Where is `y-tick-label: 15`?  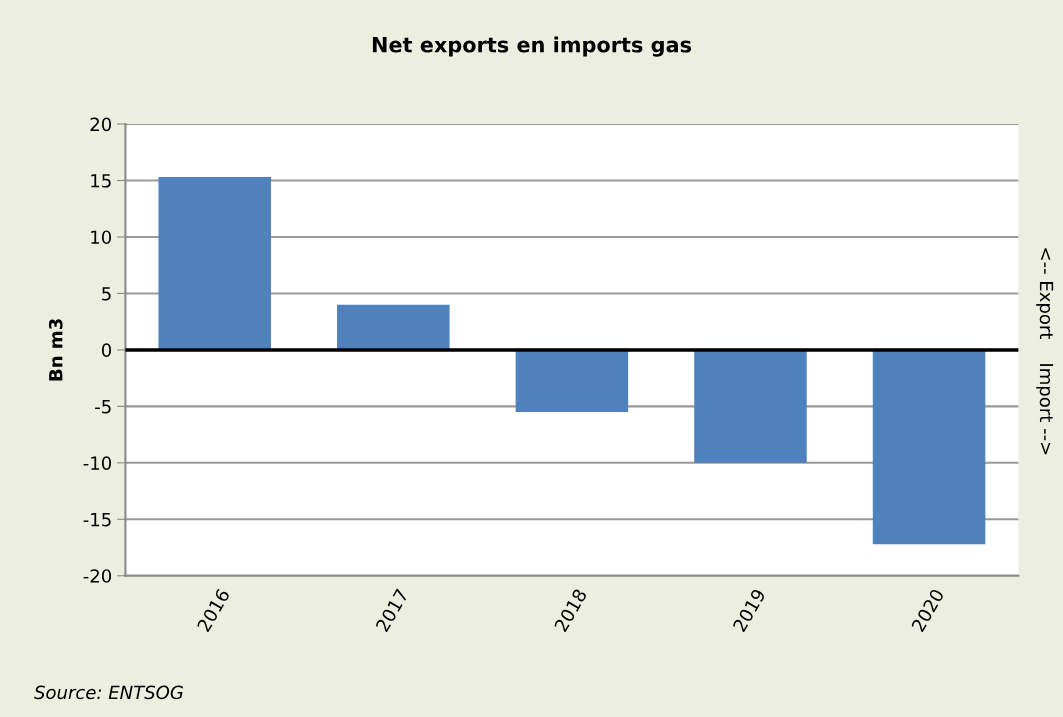 y-tick-label: 15 is located at coordinates (101, 181).